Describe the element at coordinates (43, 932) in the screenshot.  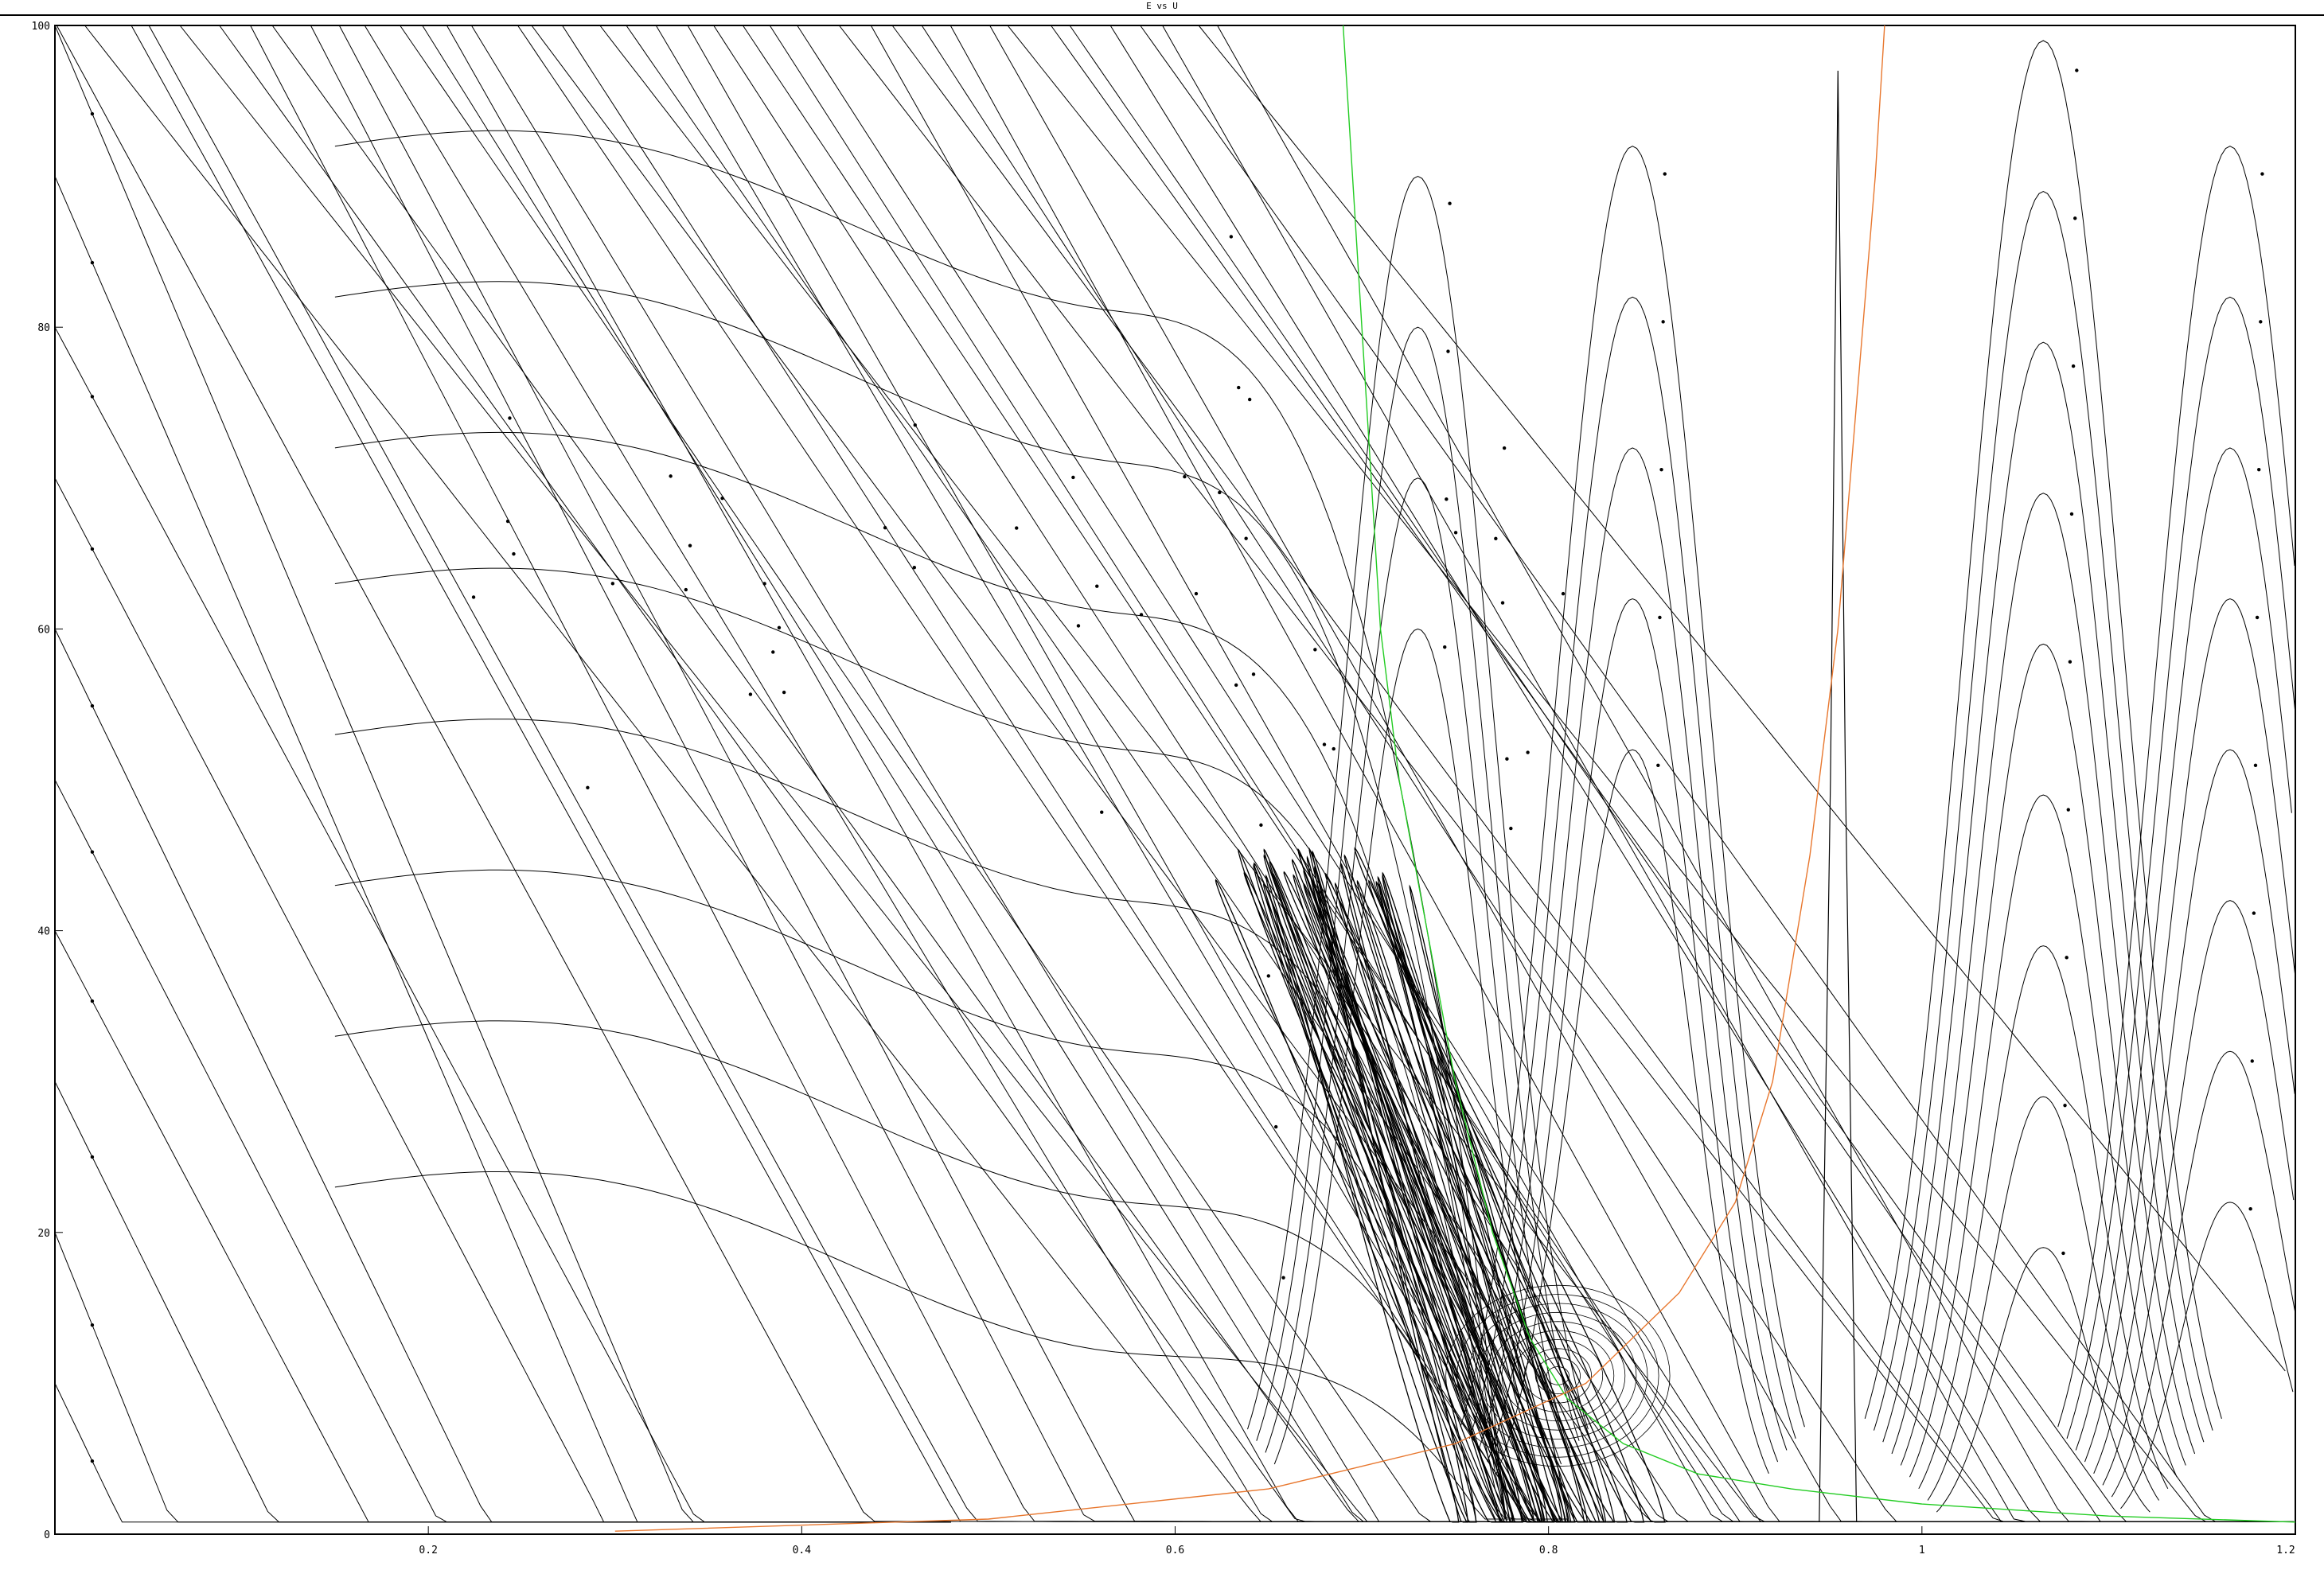
I see `y-tick-label: 40` at that location.